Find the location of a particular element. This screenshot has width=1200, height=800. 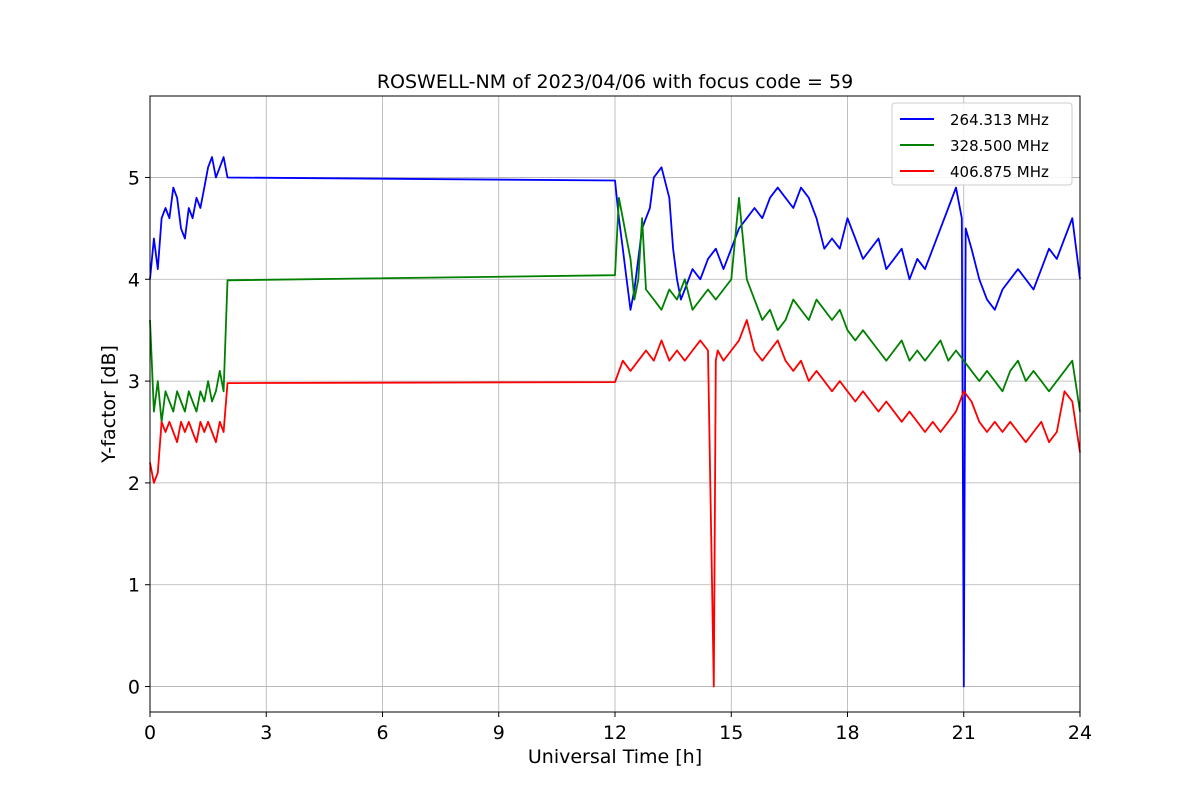

y-axis-label: Y-factor [dB] is located at coordinates (109, 404).